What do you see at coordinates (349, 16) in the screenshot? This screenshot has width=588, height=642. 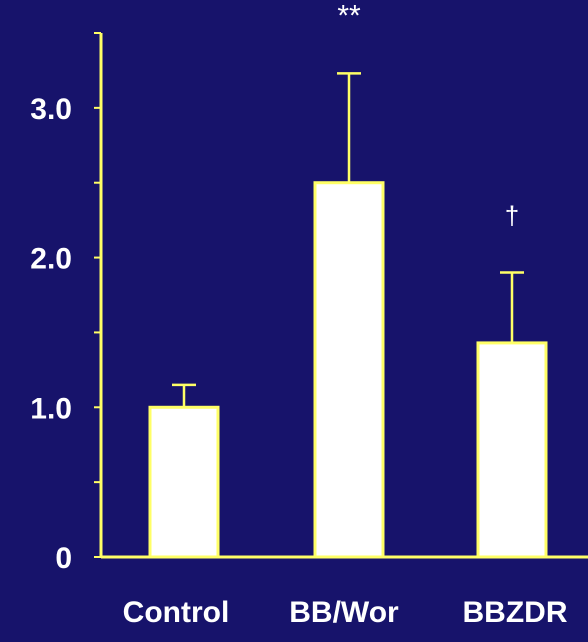 I see `significance-marker: **` at bounding box center [349, 16].